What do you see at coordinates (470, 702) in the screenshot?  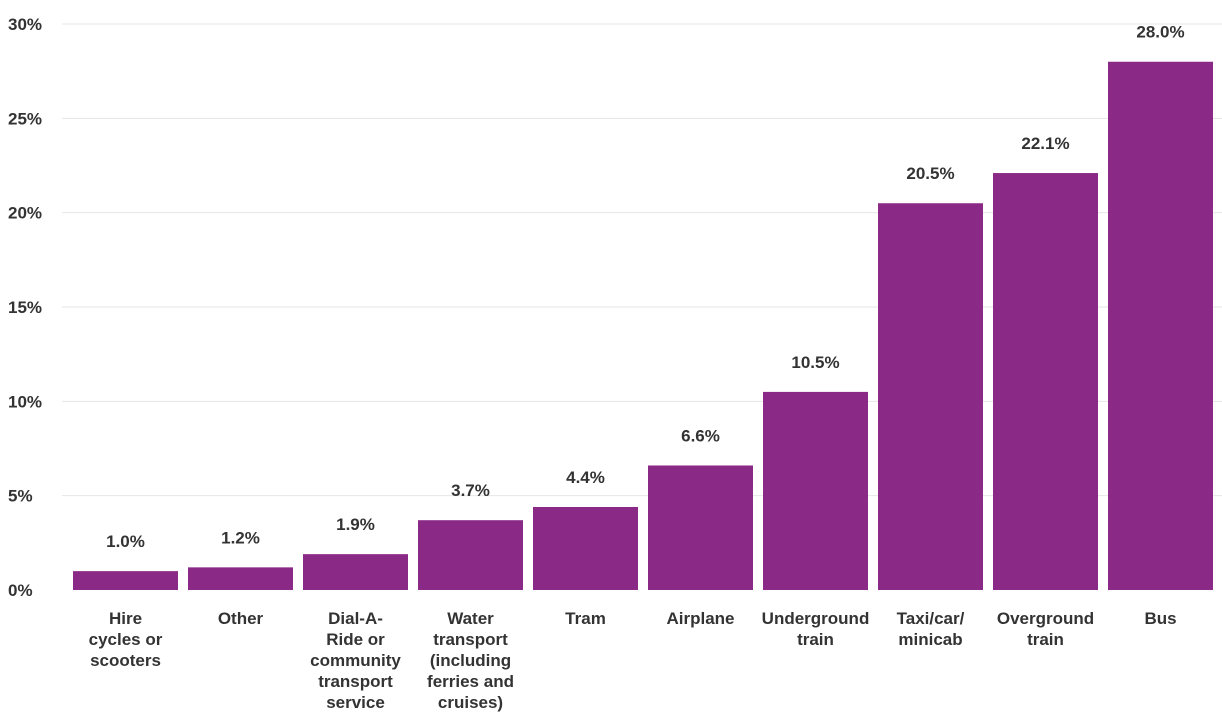 I see `category-label-line: cruises)` at bounding box center [470, 702].